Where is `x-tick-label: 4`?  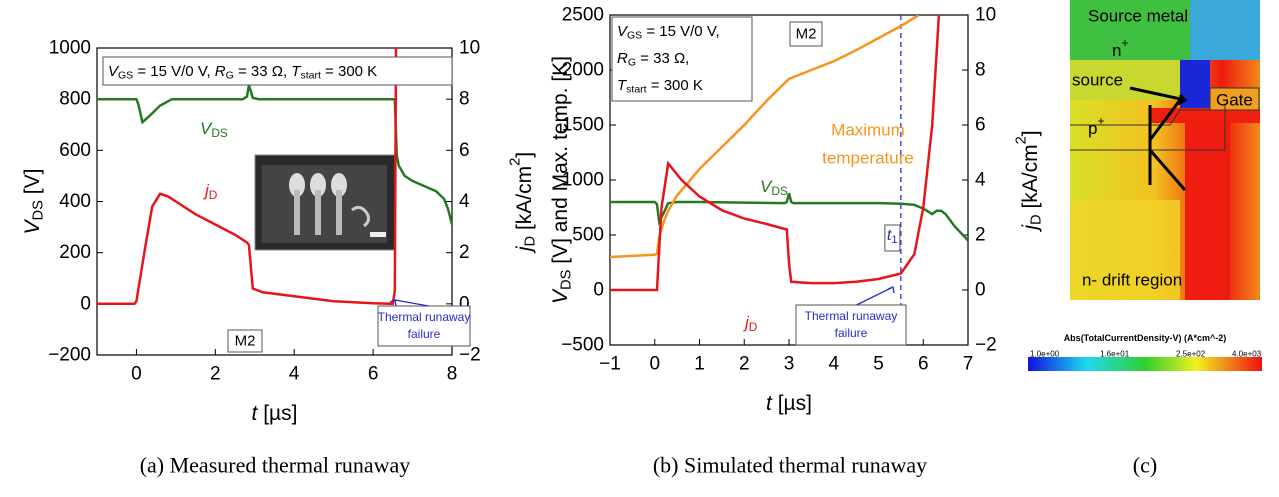
x-tick-label: 4 is located at coordinates (294, 374).